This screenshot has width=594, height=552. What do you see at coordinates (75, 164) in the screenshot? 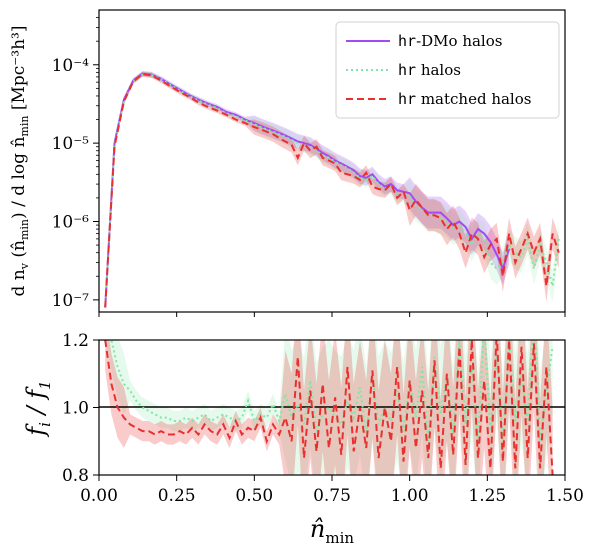
I see `top-y-ticks: 10⁻⁷ 10⁻⁶ 10⁻⁵ 10⁻⁴` at bounding box center [75, 164].